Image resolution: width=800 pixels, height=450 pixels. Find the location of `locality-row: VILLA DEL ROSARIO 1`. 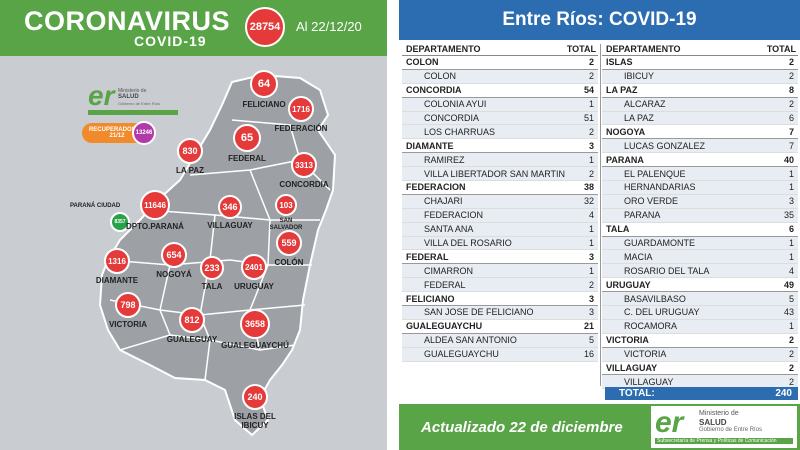

locality-row: VILLA DEL ROSARIO 1 is located at coordinates (500, 243).